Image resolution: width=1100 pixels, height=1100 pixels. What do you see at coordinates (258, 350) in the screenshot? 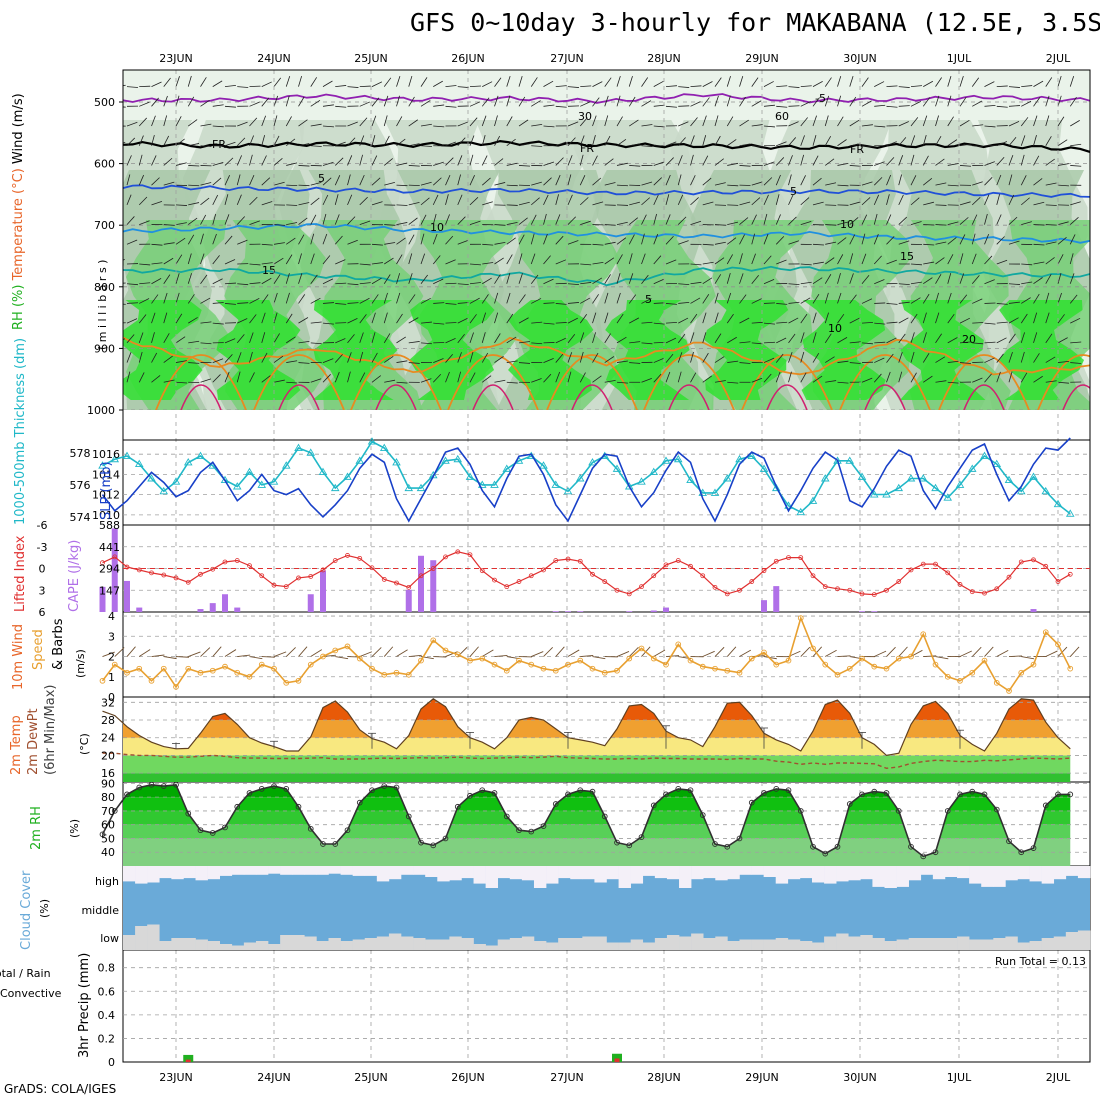
I see `rh-shade-region` at bounding box center [258, 350].